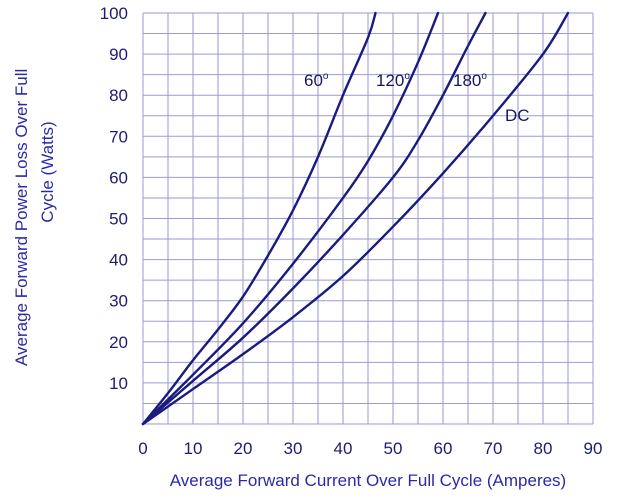  What do you see at coordinates (393, 80) in the screenshot?
I see `series-label-120: 120o` at bounding box center [393, 80].